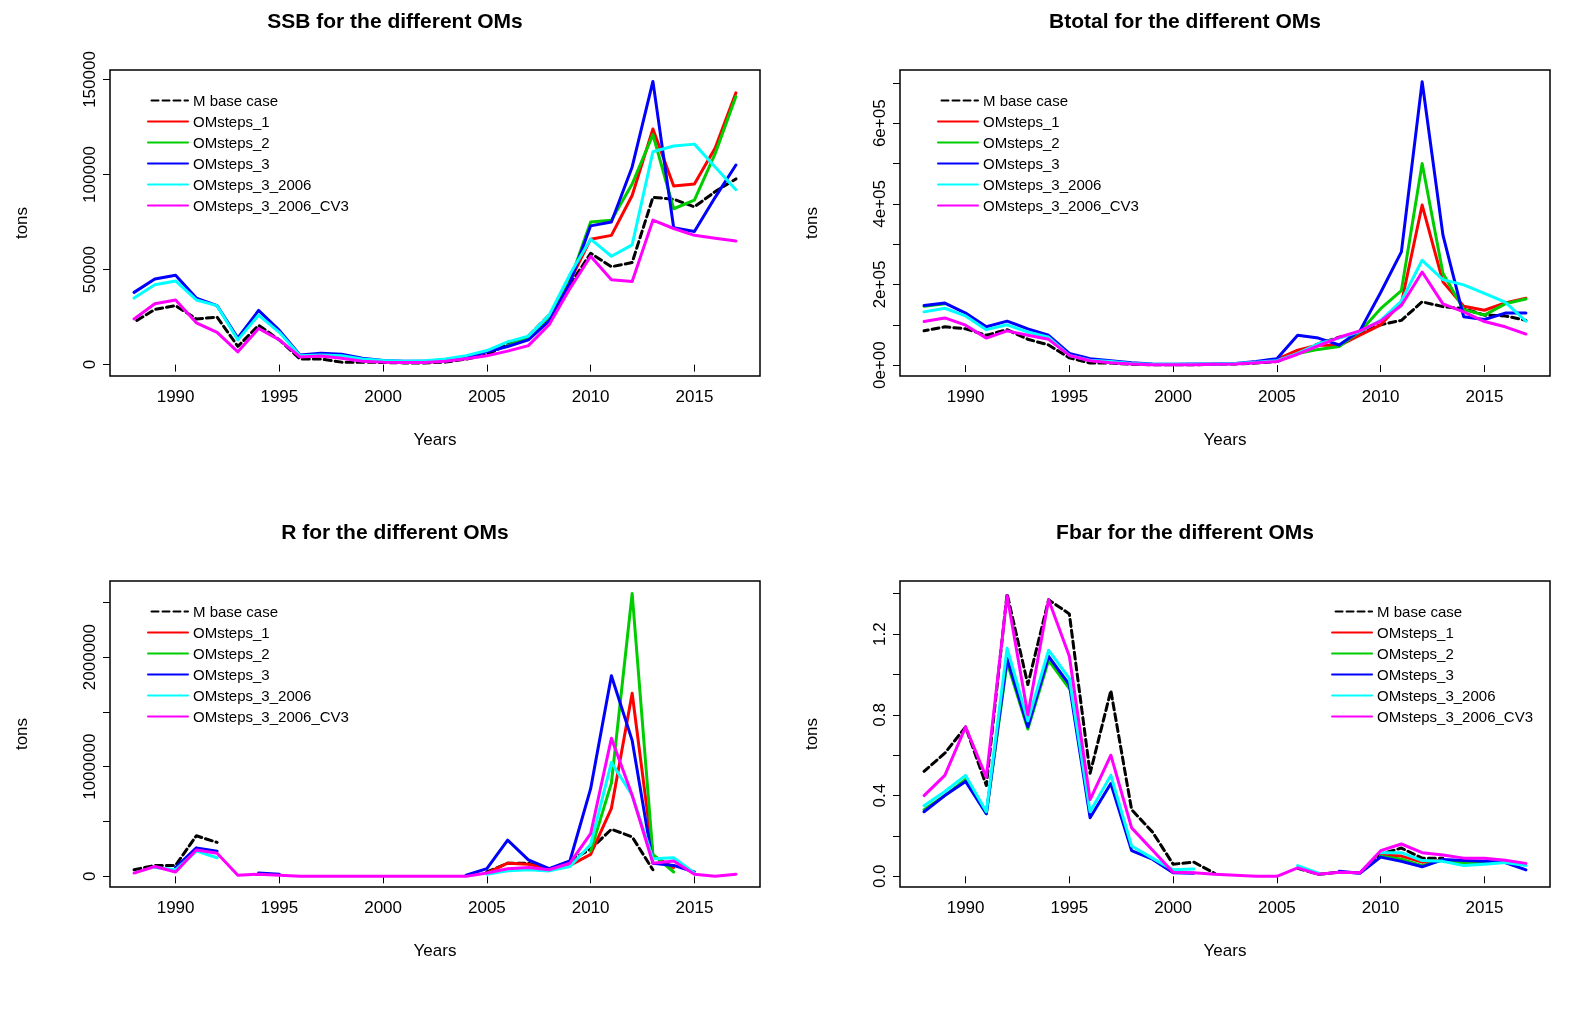 This screenshot has height=1022, width=1580. What do you see at coordinates (89, 269) in the screenshot?
I see `y-tick-label: 50000` at bounding box center [89, 269].